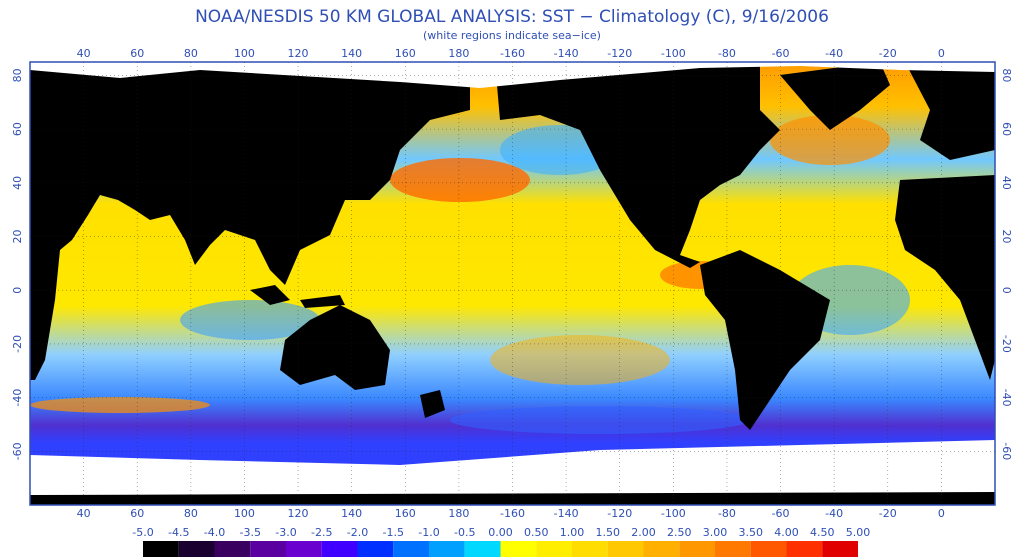 This screenshot has width=1024, height=558. I want to click on colorbar-label: -4.0, so click(214, 532).